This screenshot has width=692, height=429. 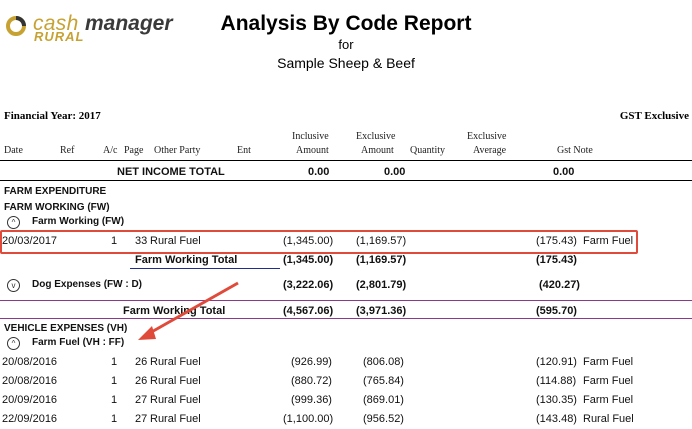 I want to click on net-income-exclusive: 0.00, so click(x=395, y=172).